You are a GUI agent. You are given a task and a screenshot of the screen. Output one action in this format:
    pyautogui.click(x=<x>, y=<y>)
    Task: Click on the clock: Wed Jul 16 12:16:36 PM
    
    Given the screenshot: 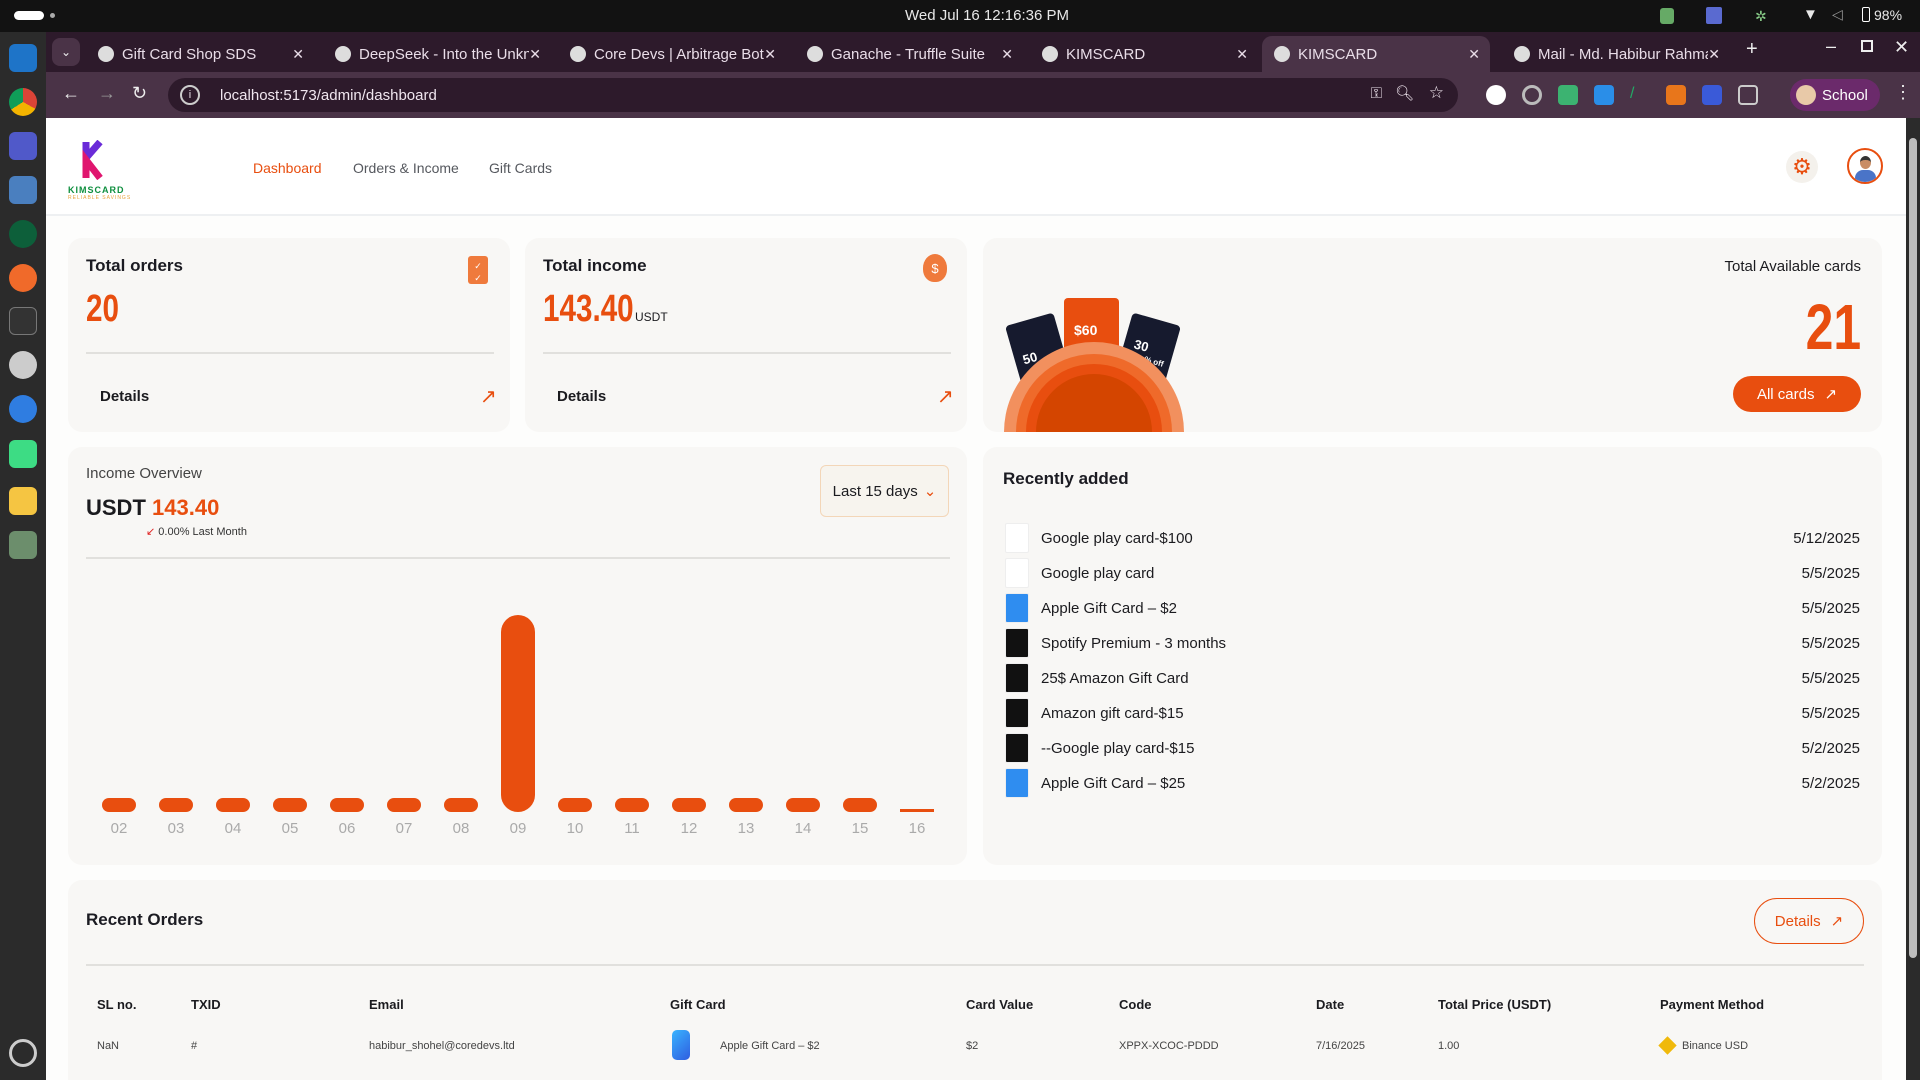 What is the action you would take?
    pyautogui.click(x=987, y=15)
    